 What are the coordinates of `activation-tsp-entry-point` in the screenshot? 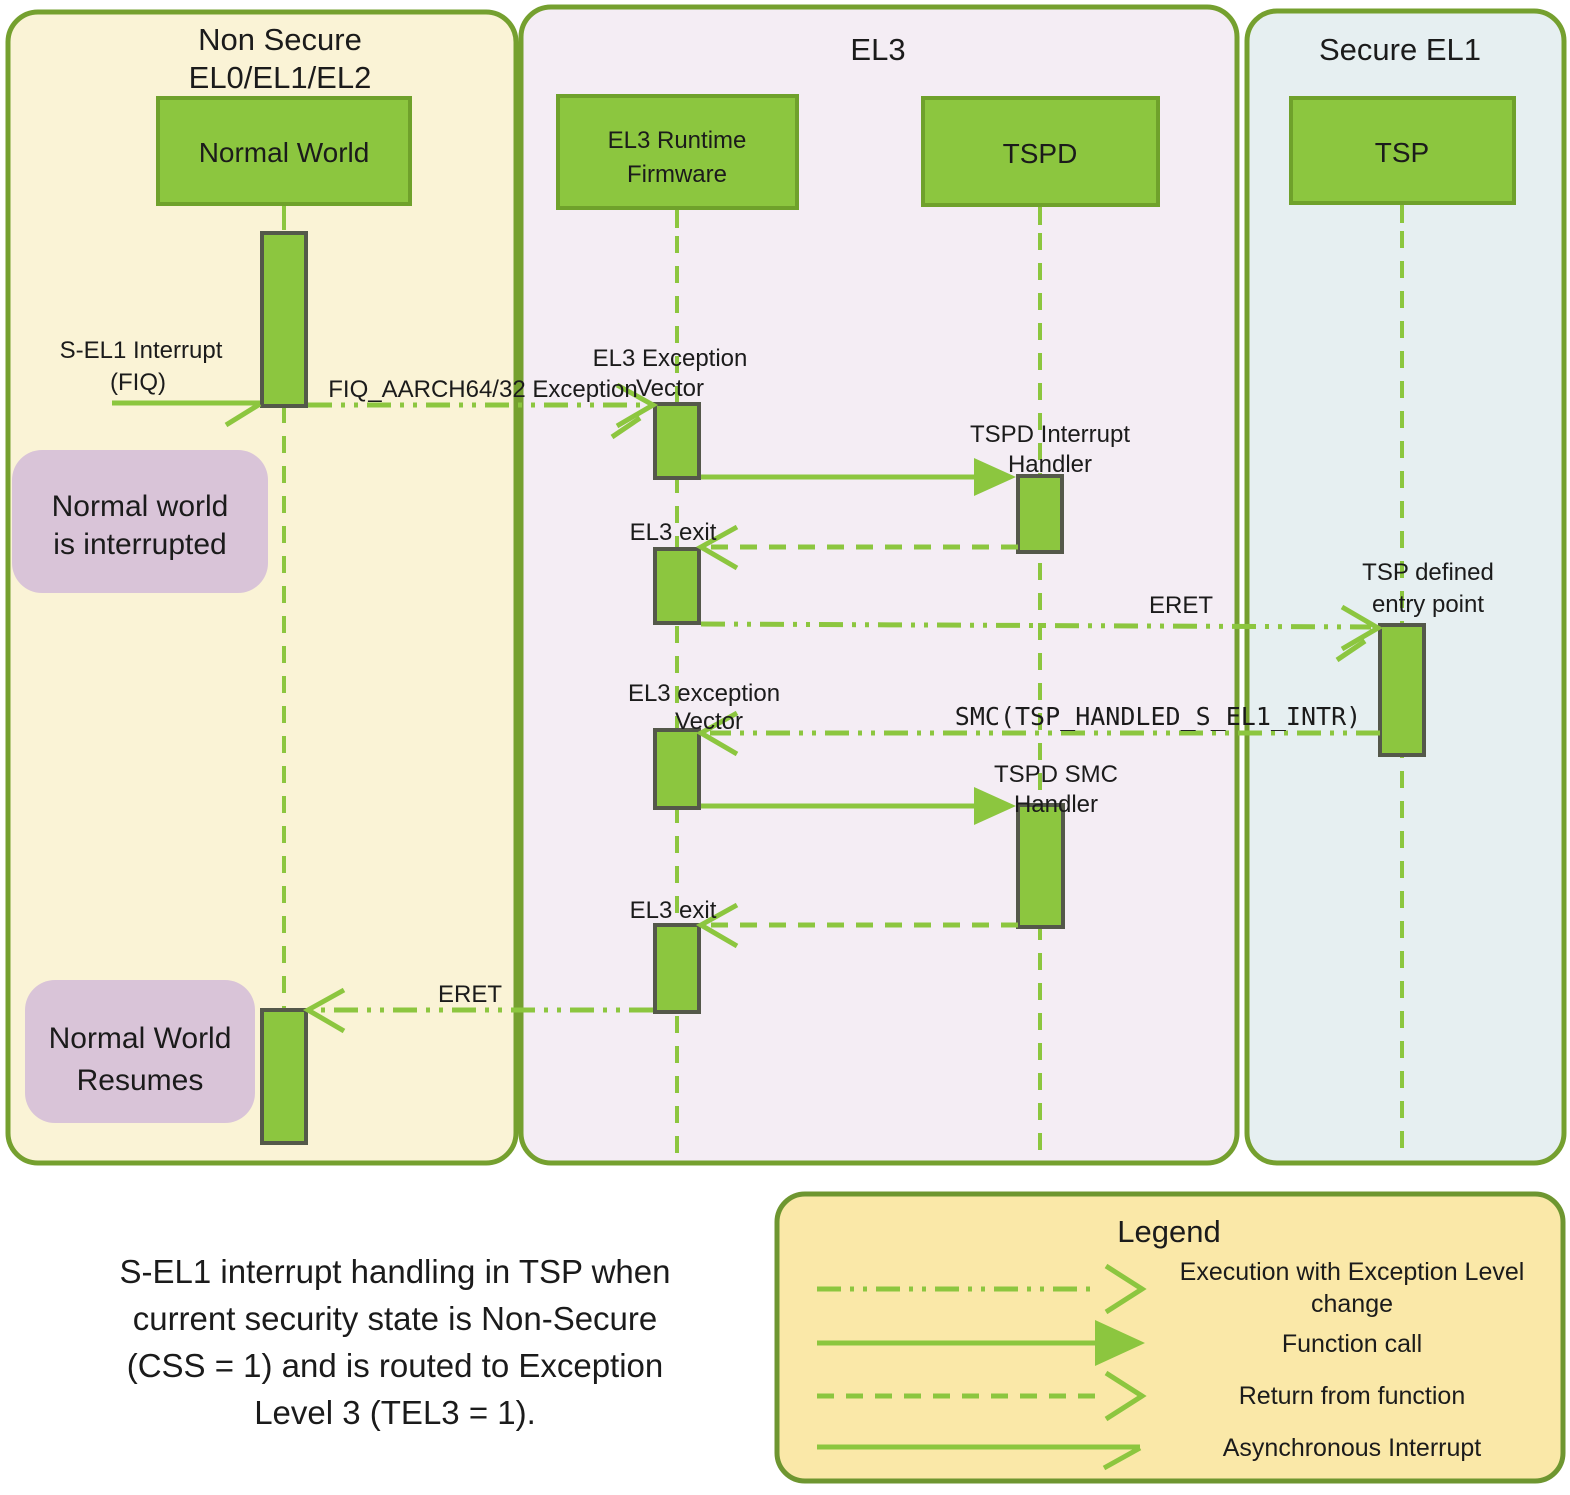 It's located at (1402, 690).